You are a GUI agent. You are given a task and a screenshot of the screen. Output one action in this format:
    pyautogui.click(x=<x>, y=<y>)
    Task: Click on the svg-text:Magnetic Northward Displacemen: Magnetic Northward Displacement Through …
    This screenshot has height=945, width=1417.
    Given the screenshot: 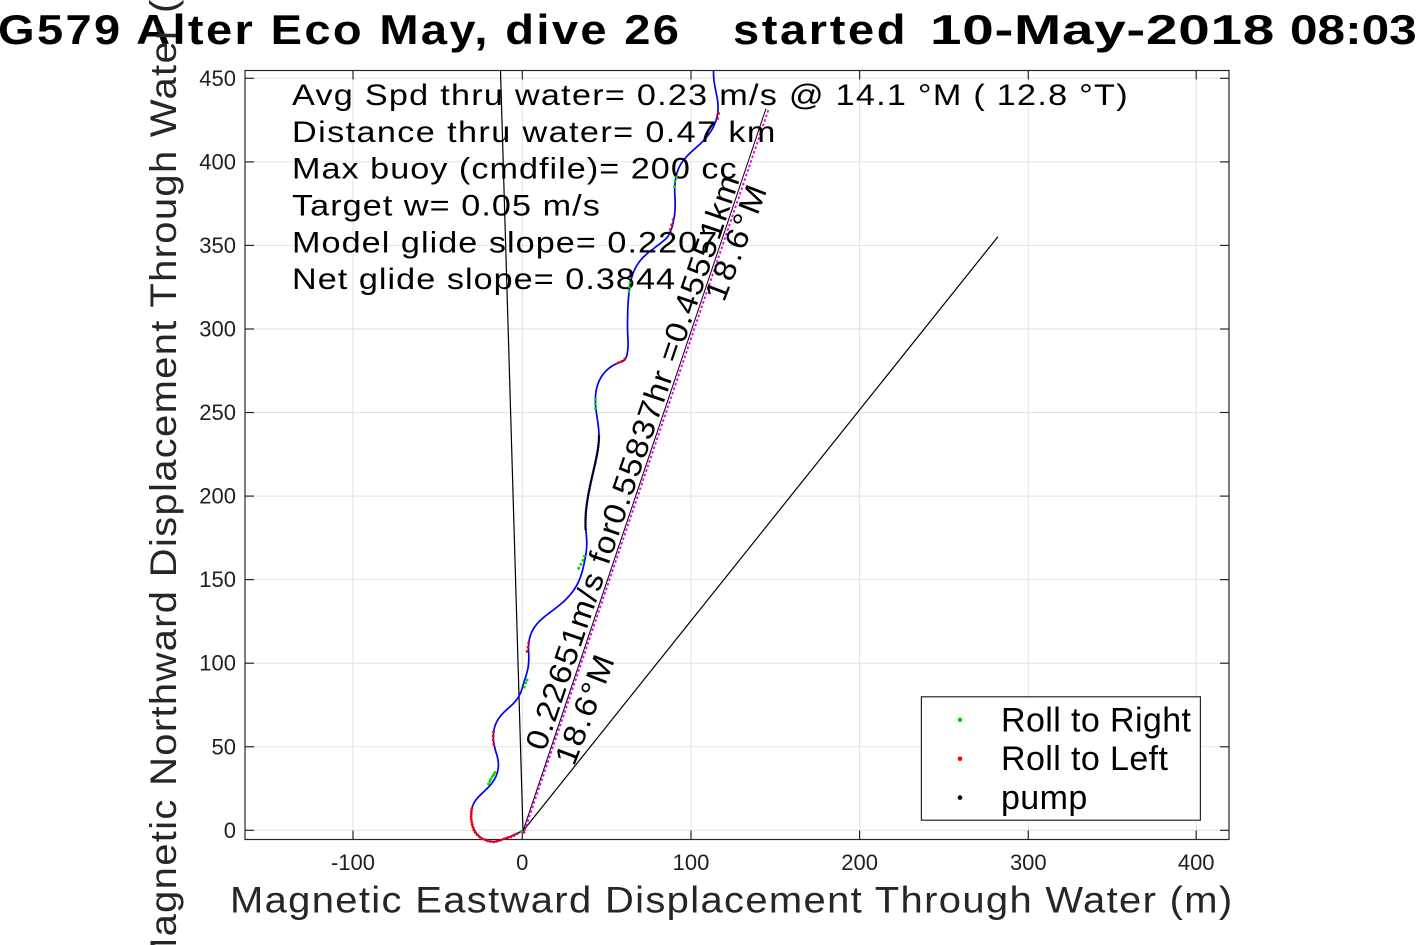 What is the action you would take?
    pyautogui.click(x=163, y=472)
    